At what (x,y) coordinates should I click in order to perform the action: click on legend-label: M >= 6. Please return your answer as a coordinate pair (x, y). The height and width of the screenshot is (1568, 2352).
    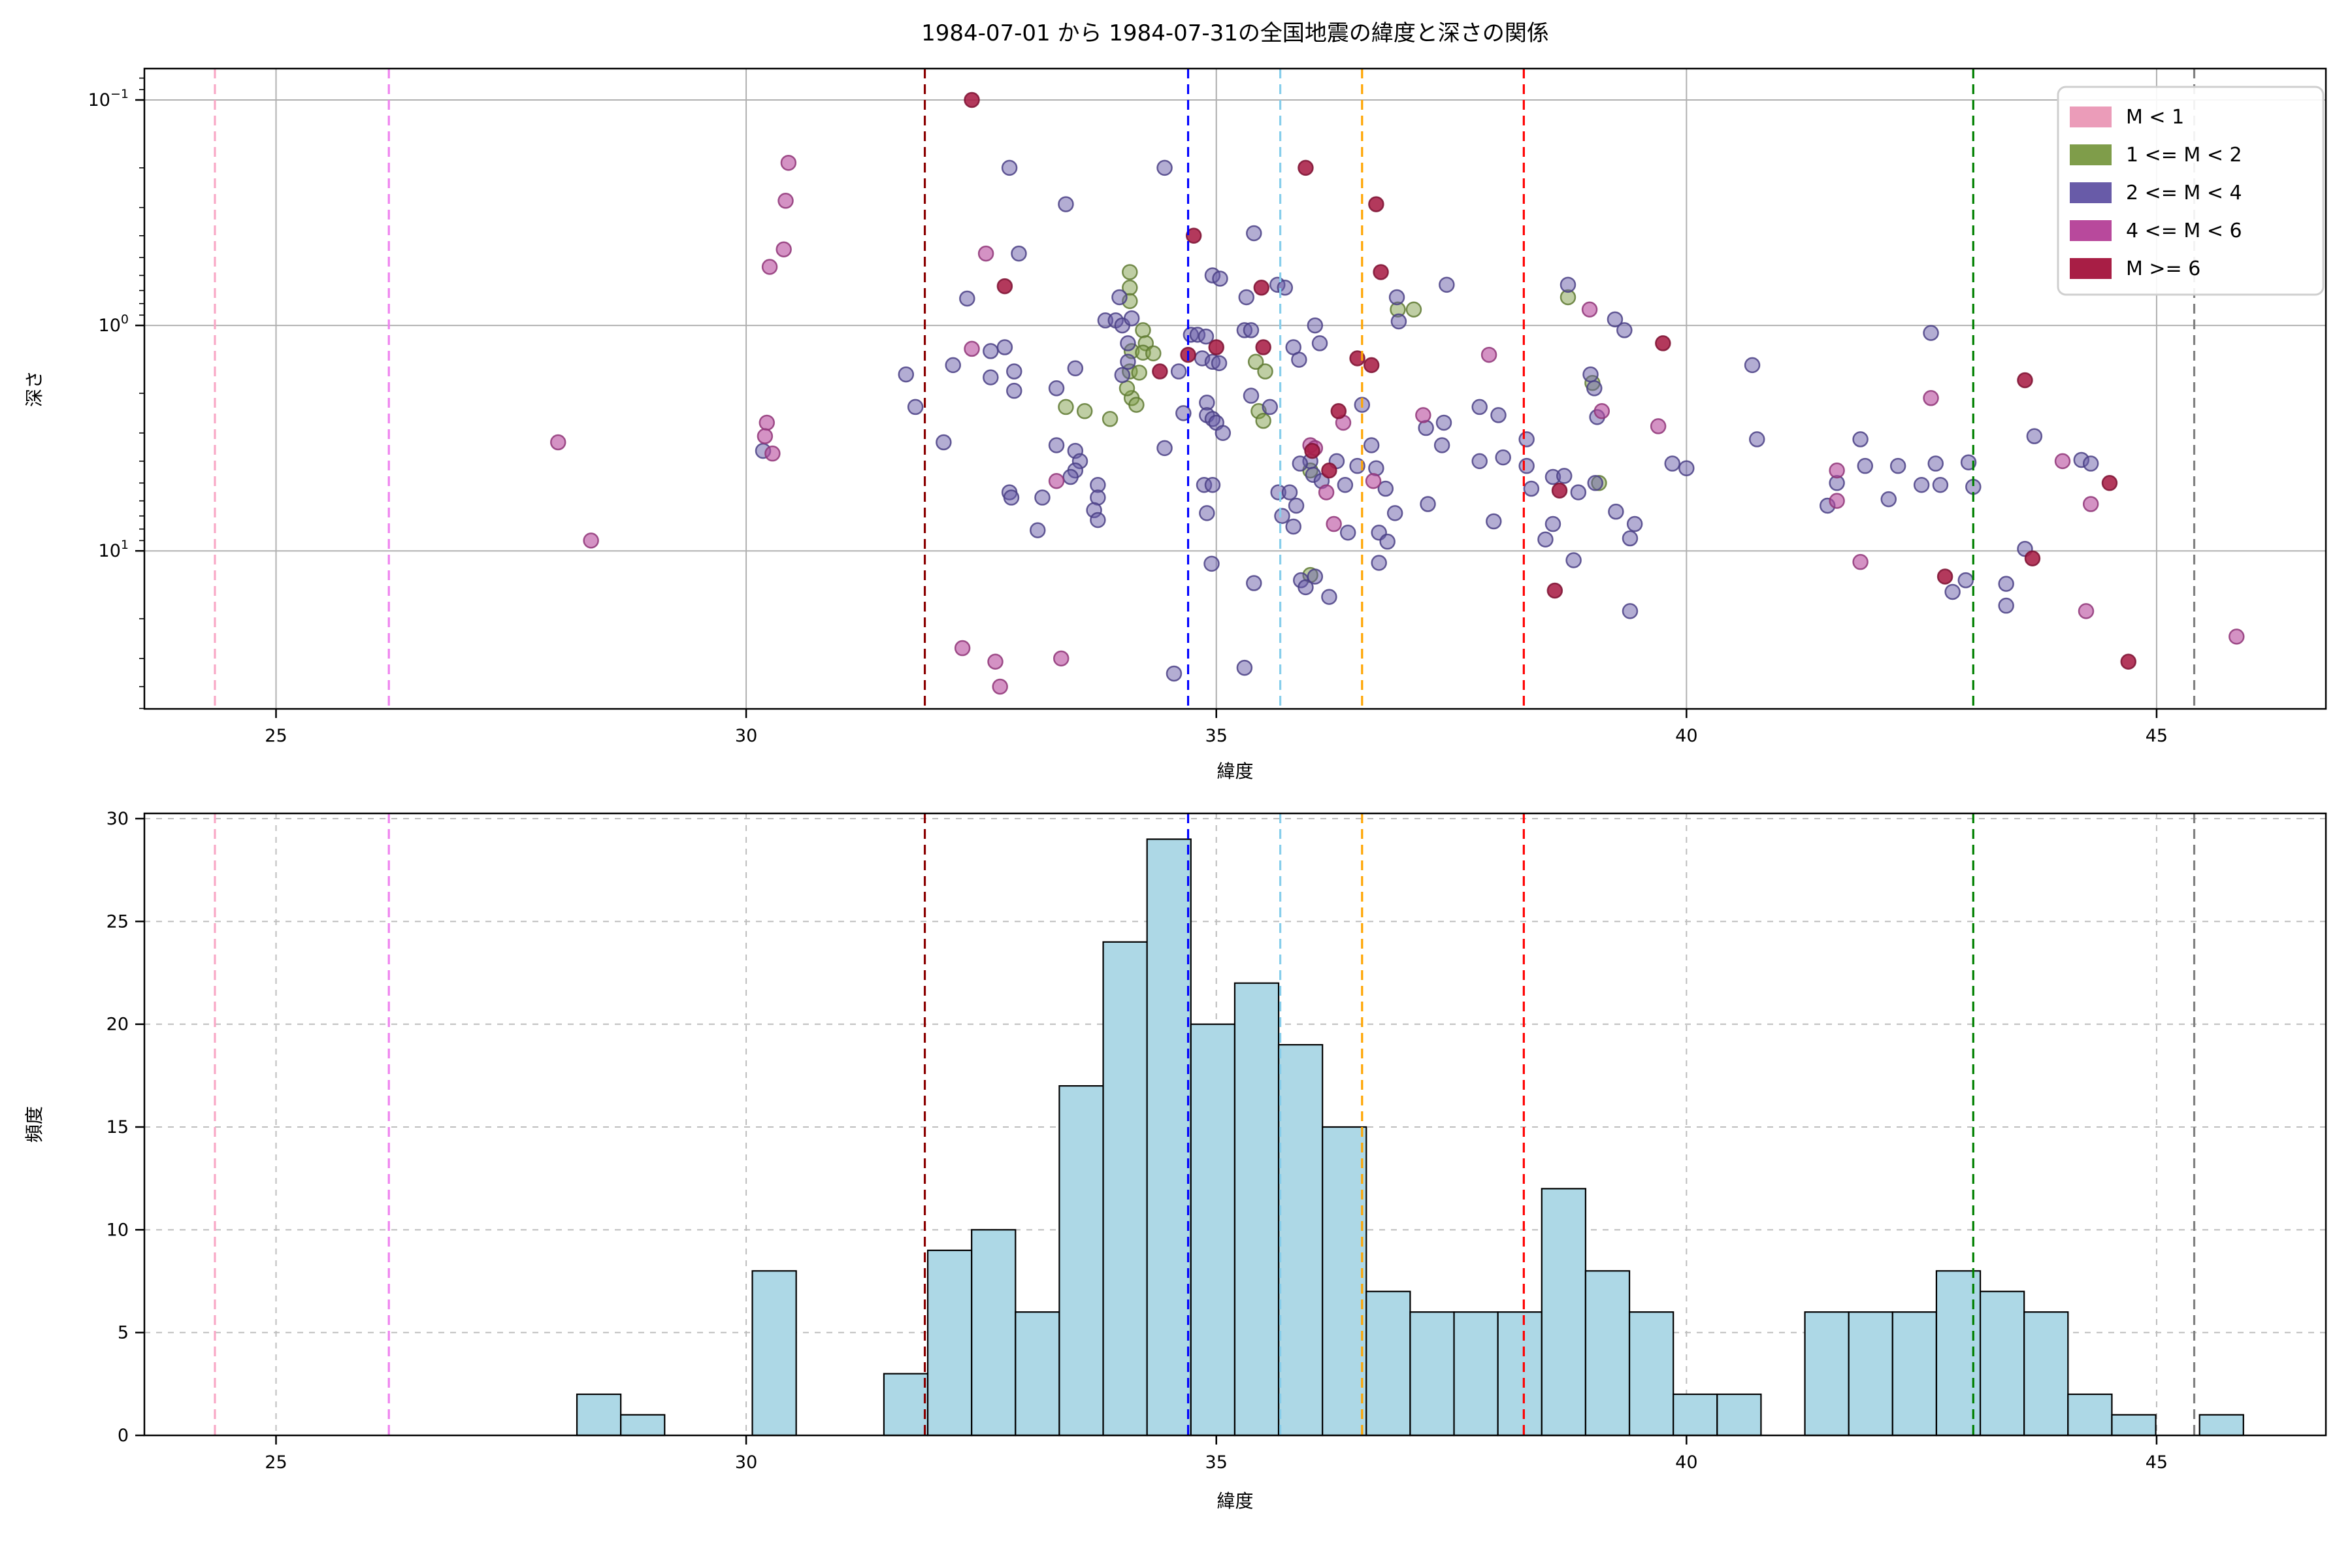
    Looking at the image, I should click on (2163, 268).